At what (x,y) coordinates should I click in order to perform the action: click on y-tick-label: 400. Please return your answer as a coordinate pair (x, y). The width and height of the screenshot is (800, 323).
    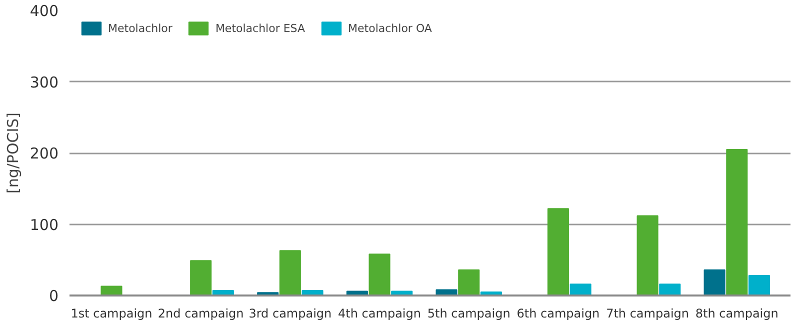
    Looking at the image, I should click on (44, 11).